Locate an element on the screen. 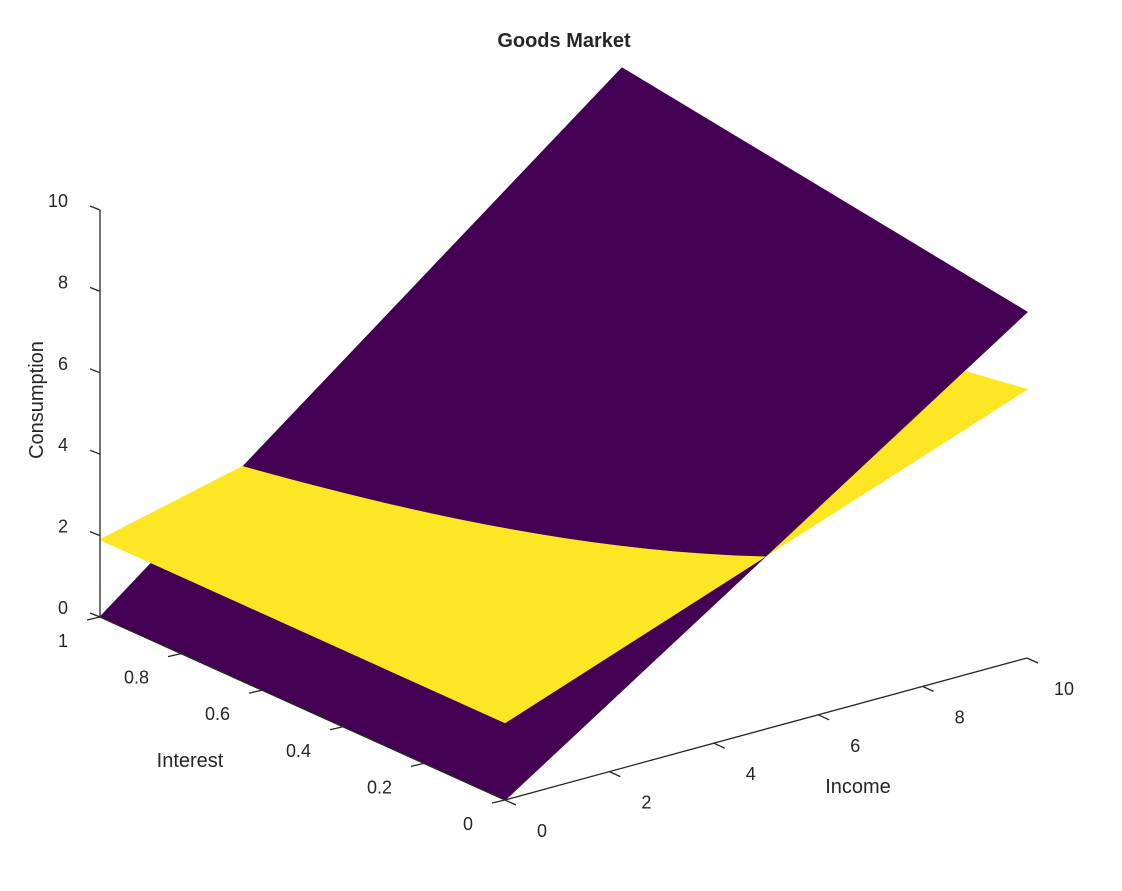 The image size is (1122, 891). z-tick-label: 2 is located at coordinates (63, 527).